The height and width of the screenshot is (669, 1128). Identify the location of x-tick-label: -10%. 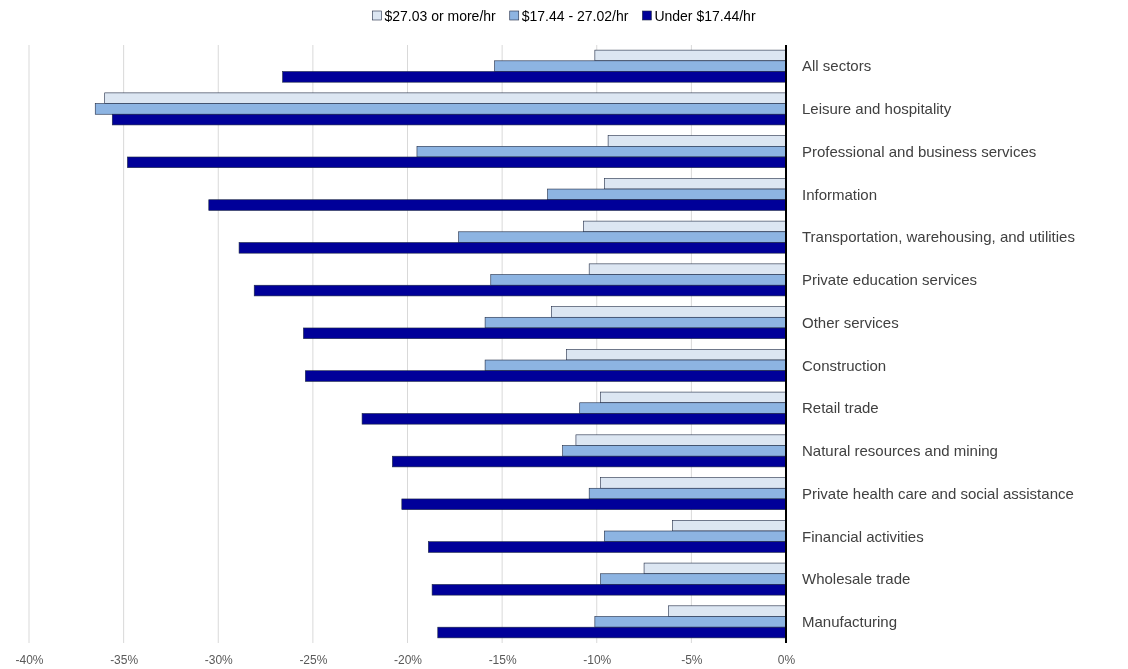
(597, 659).